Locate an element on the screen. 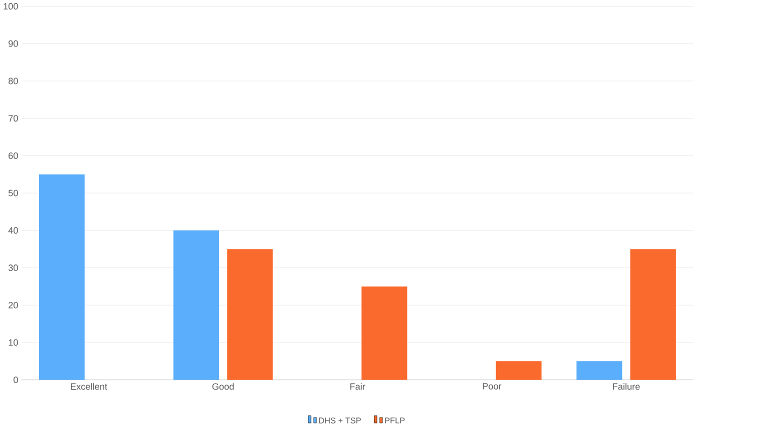  y-tick-label: 0 is located at coordinates (16, 380).